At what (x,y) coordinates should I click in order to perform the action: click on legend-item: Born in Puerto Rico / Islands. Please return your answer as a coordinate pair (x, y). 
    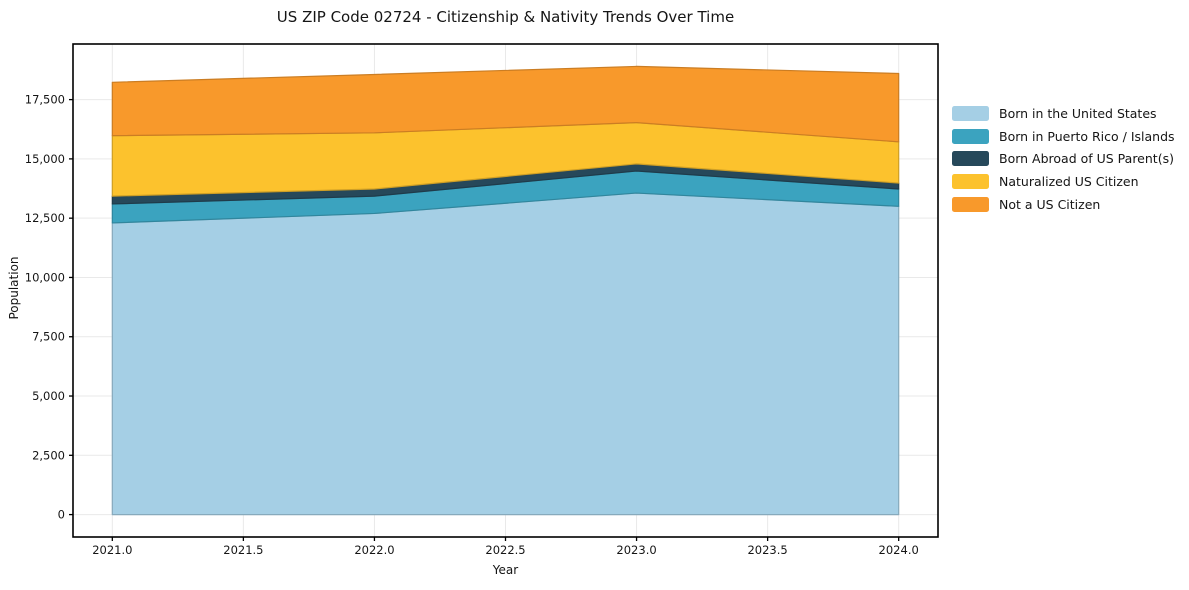
    Looking at the image, I should click on (1063, 136).